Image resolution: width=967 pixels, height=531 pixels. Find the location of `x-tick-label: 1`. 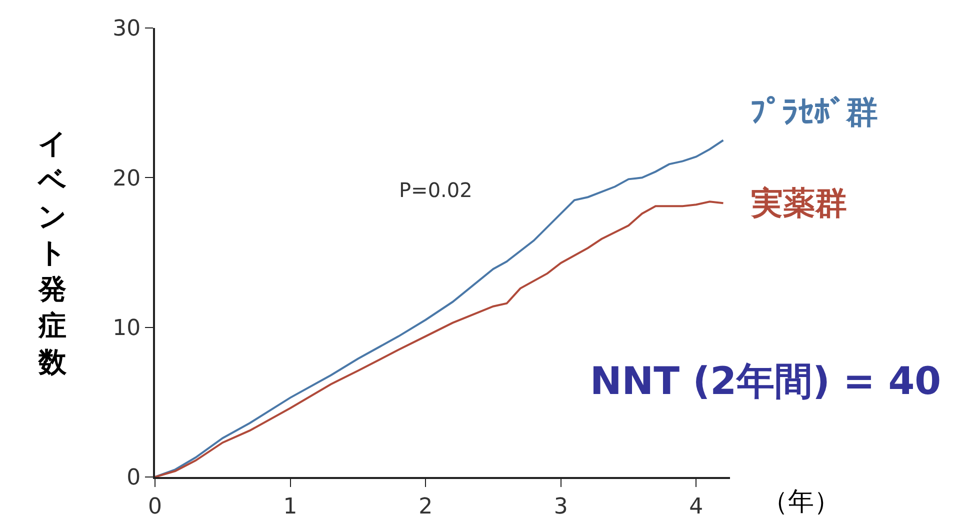

x-tick-label: 1 is located at coordinates (290, 507).